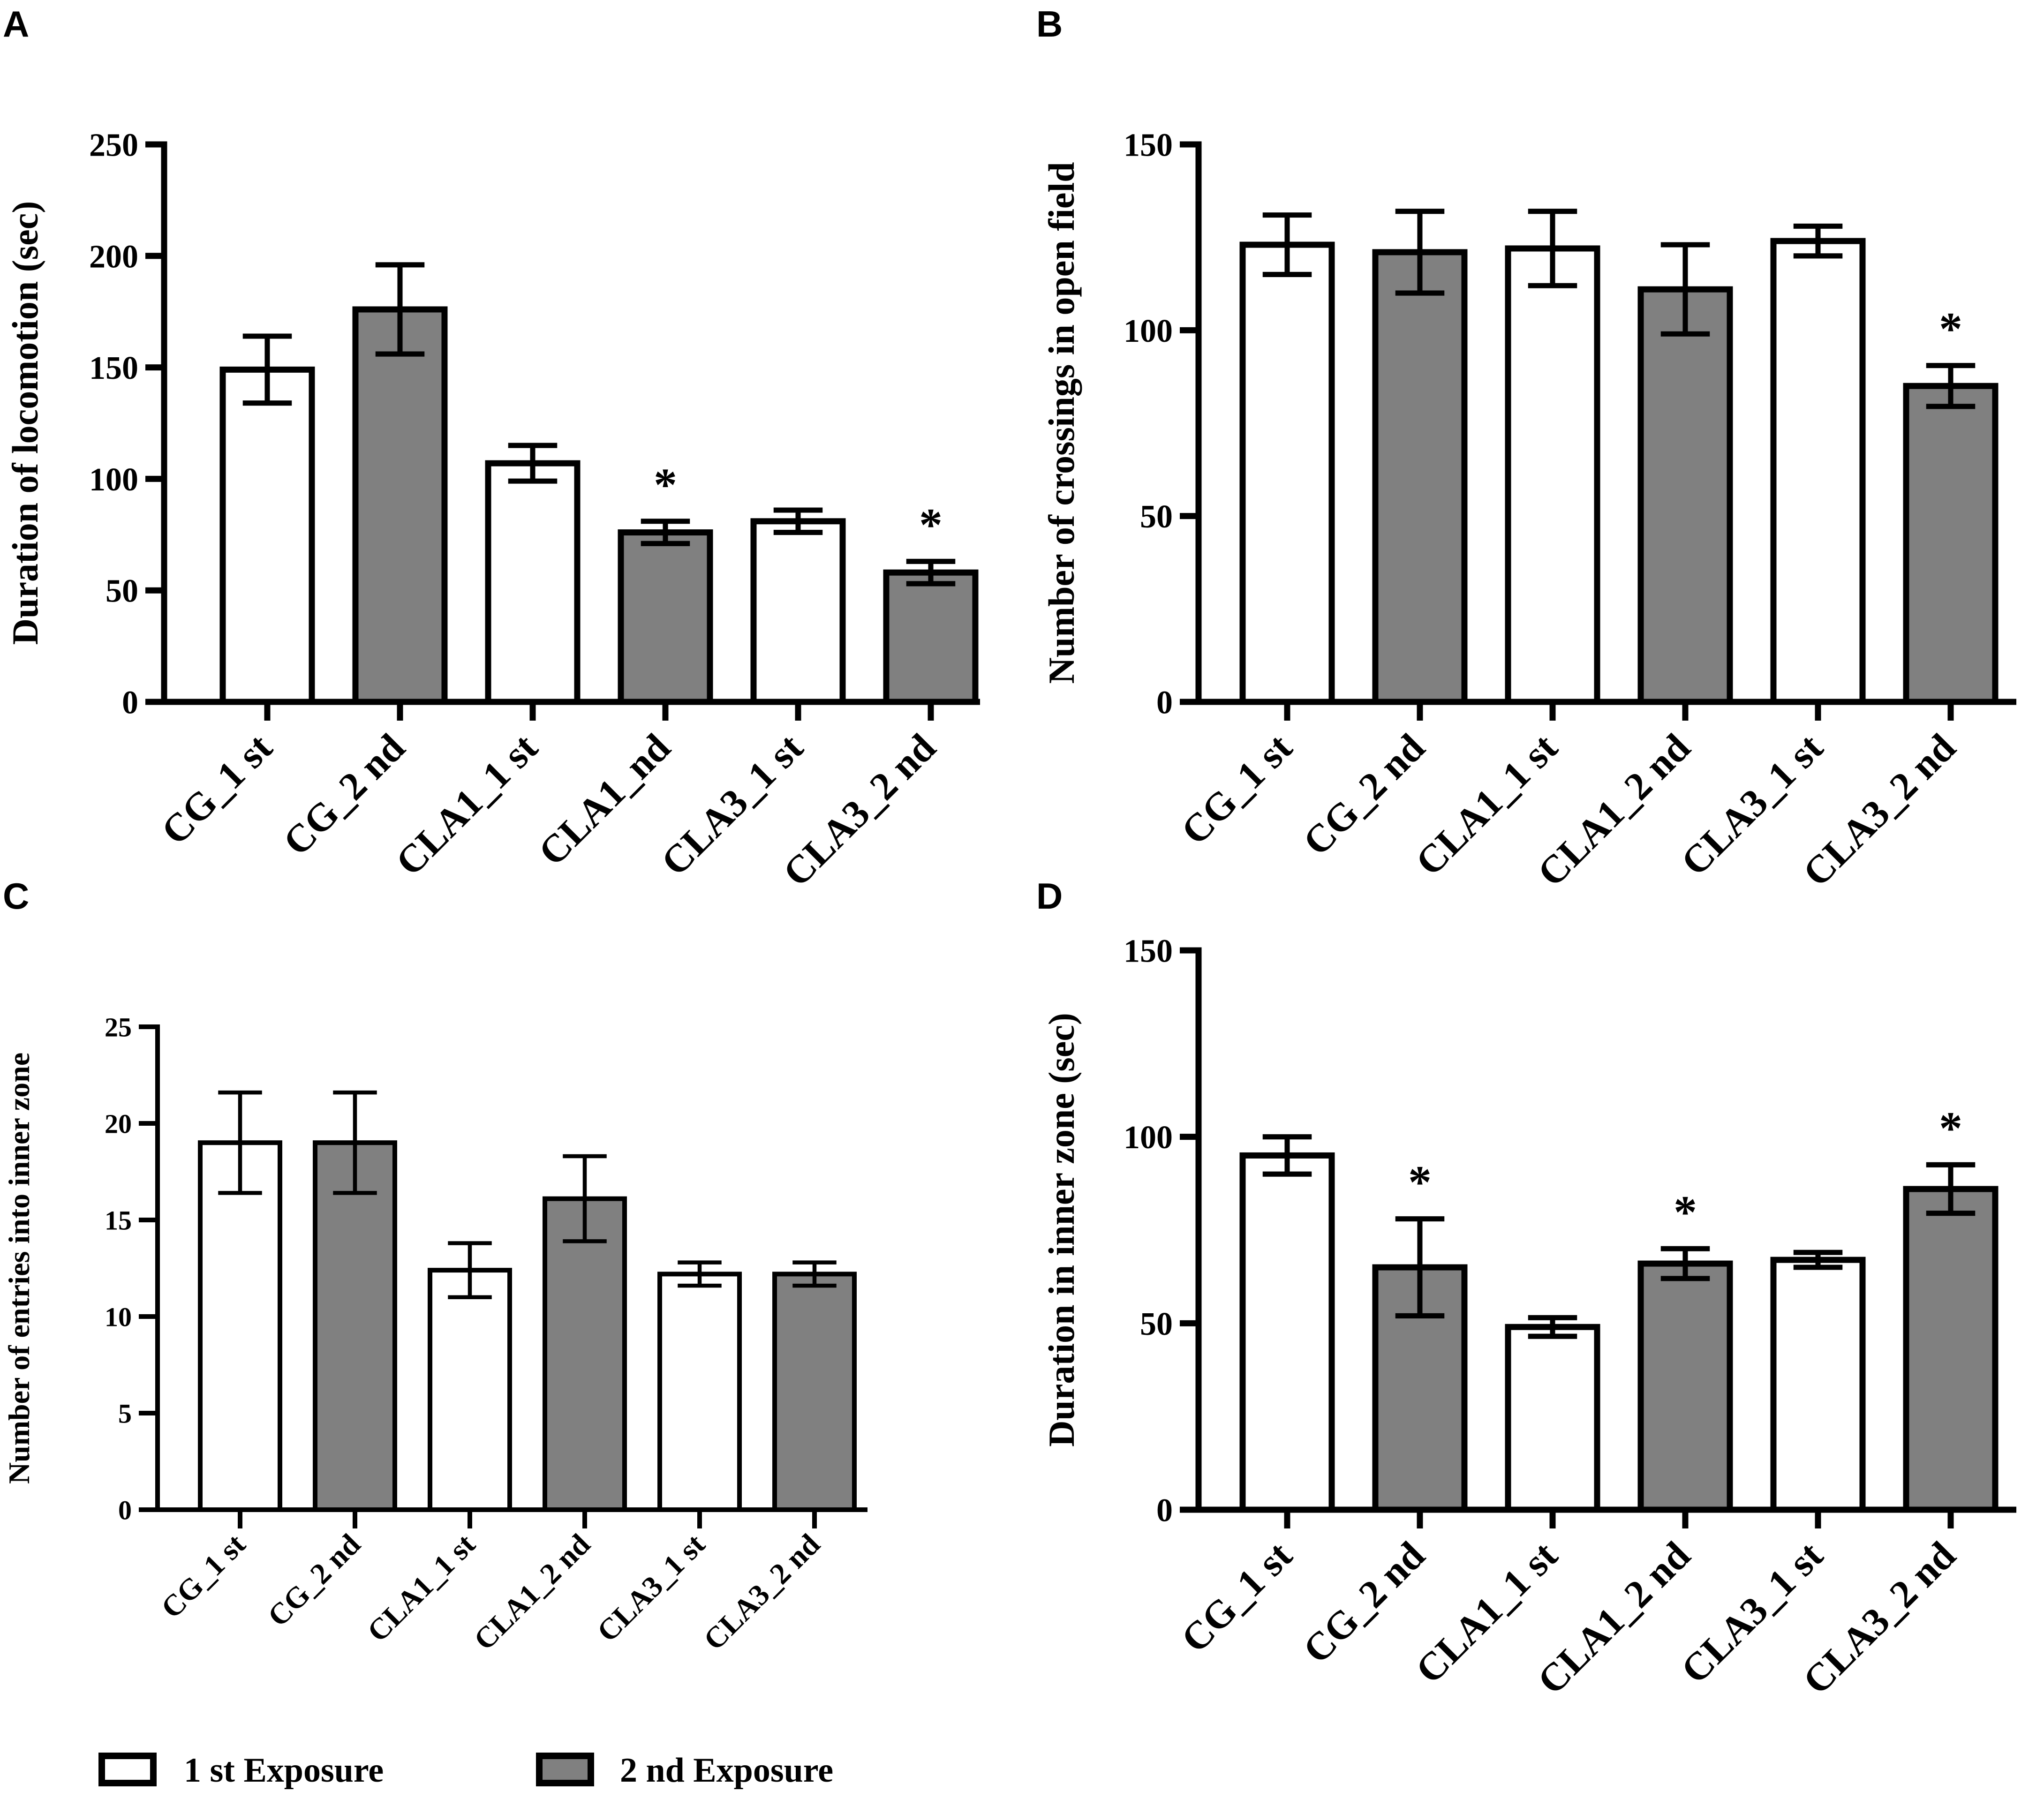 The width and height of the screenshot is (2044, 1799). What do you see at coordinates (118, 1317) in the screenshot?
I see `y-tick-label: 10` at bounding box center [118, 1317].